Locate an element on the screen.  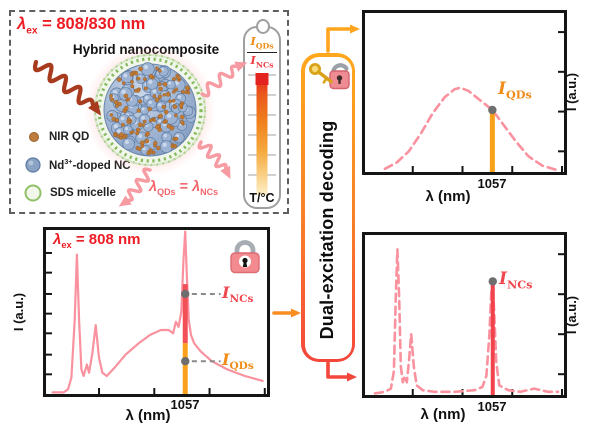
nc-y-axis-label: I (a.u.) is located at coordinates (571, 315).